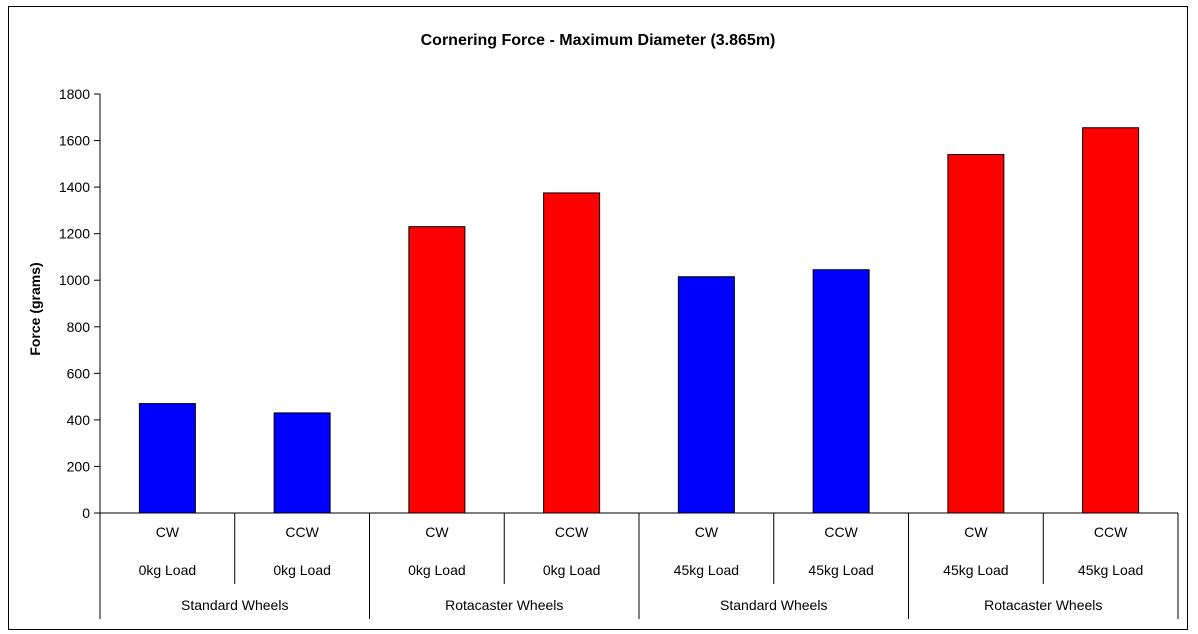 This screenshot has width=1198, height=634. What do you see at coordinates (79, 373) in the screenshot?
I see `y-tick-label: 600` at bounding box center [79, 373].